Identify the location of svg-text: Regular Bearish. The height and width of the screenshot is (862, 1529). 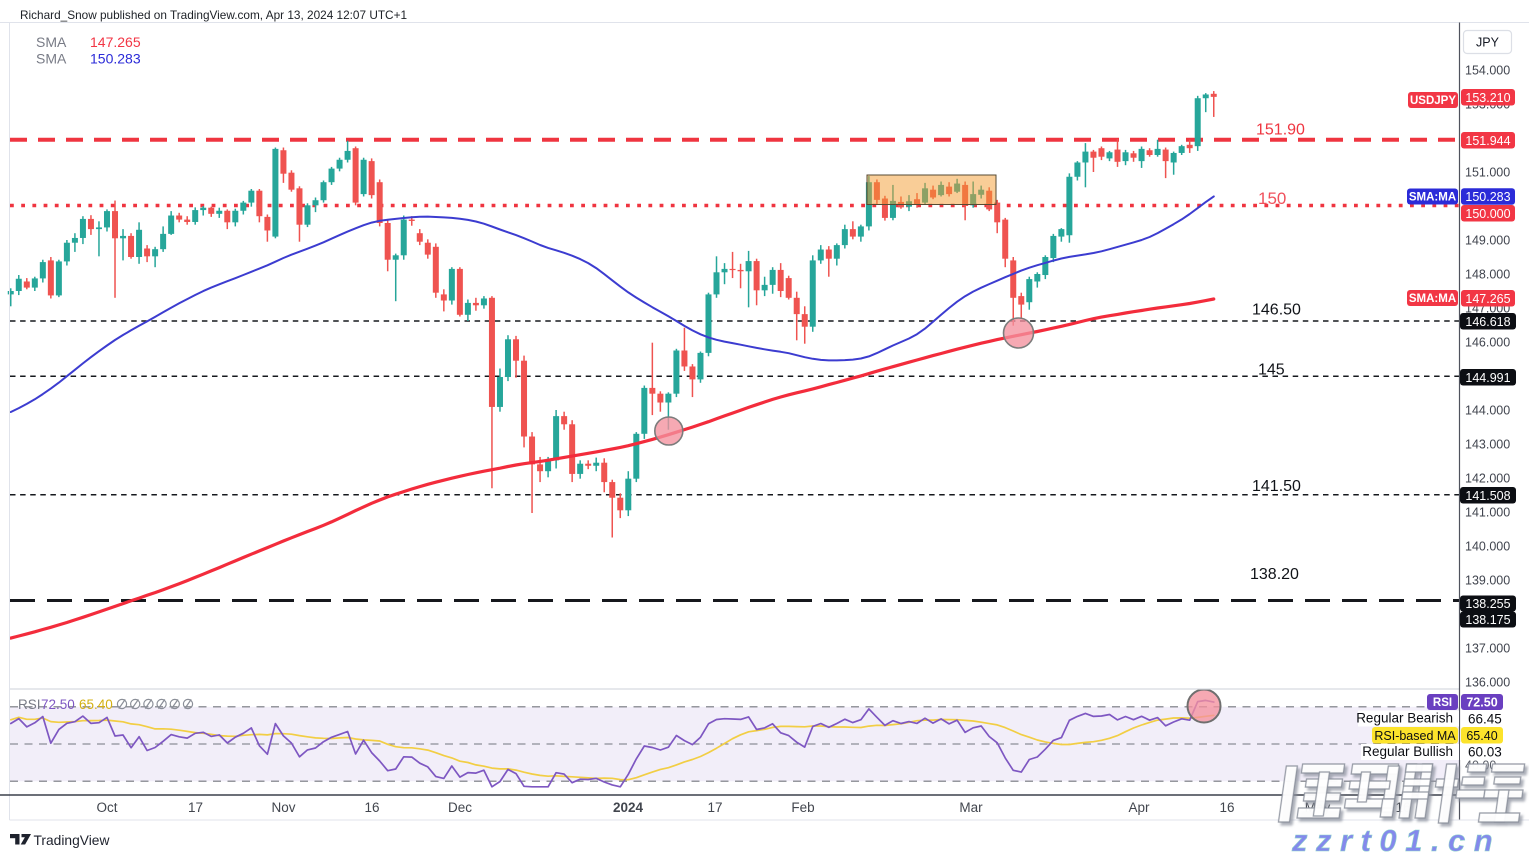
(1404, 718).